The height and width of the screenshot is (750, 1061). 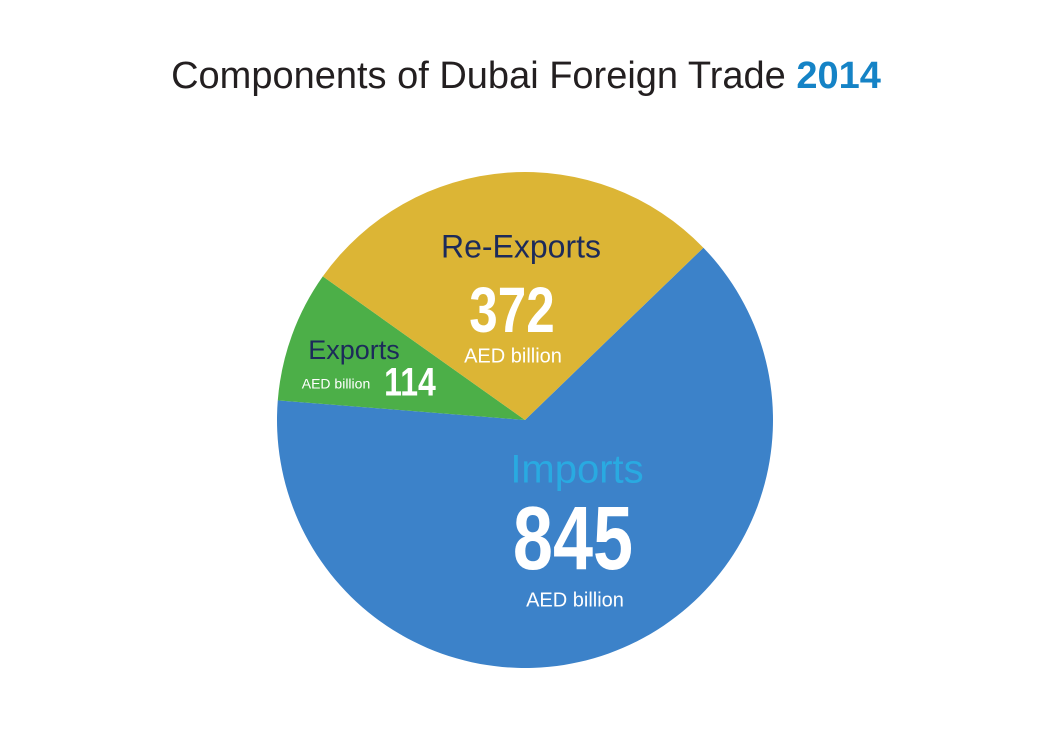 I want to click on slice-label: Re-Exports, so click(x=521, y=246).